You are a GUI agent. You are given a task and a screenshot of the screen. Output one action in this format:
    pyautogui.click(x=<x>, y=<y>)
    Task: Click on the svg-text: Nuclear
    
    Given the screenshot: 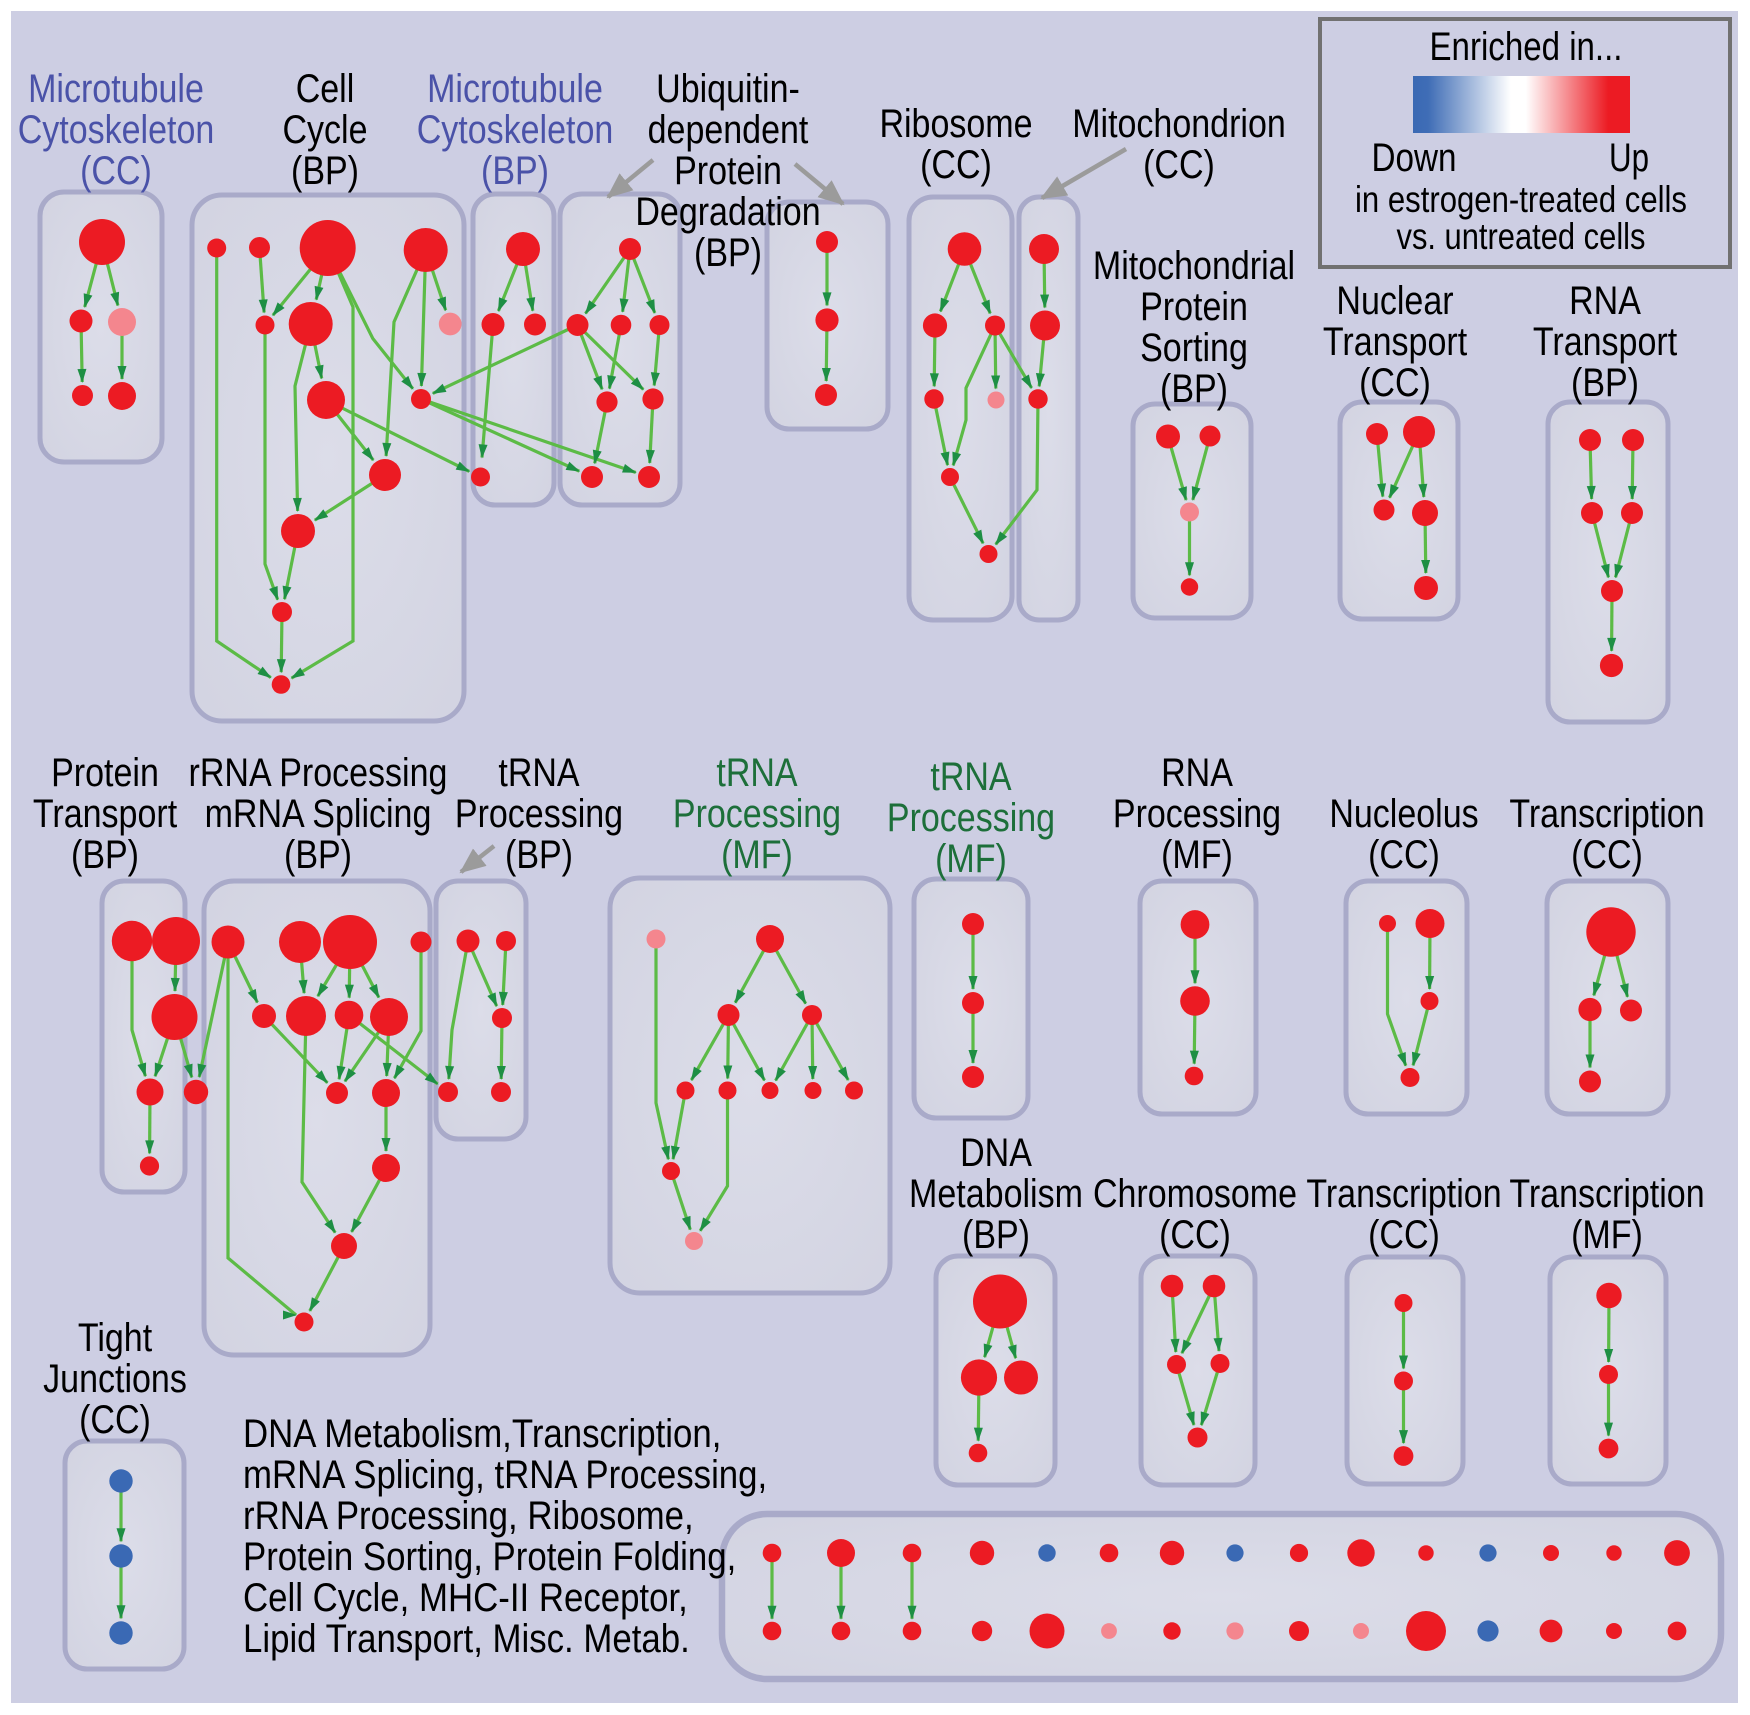 What is the action you would take?
    pyautogui.click(x=1394, y=301)
    